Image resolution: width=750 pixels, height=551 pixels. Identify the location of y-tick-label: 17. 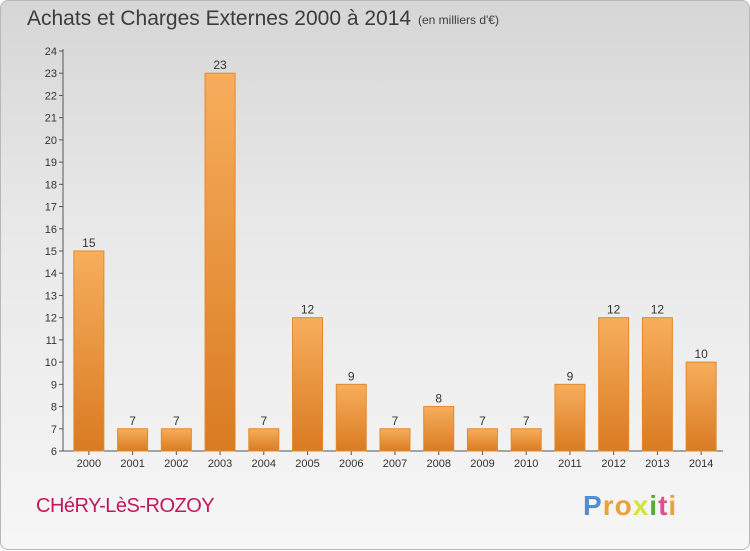
(51, 208).